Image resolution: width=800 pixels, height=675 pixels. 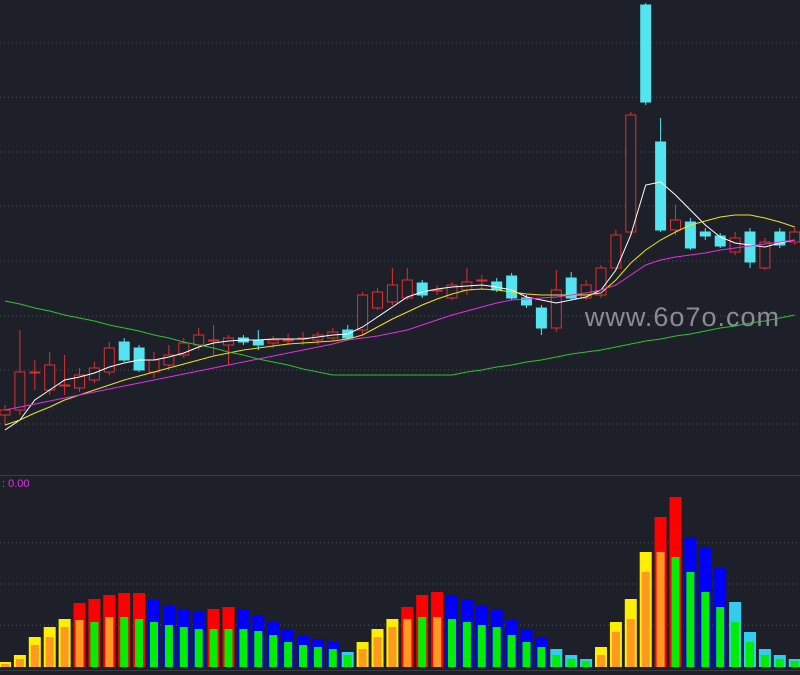 What do you see at coordinates (16, 484) in the screenshot?
I see `indicator-label: : 0.00` at bounding box center [16, 484].